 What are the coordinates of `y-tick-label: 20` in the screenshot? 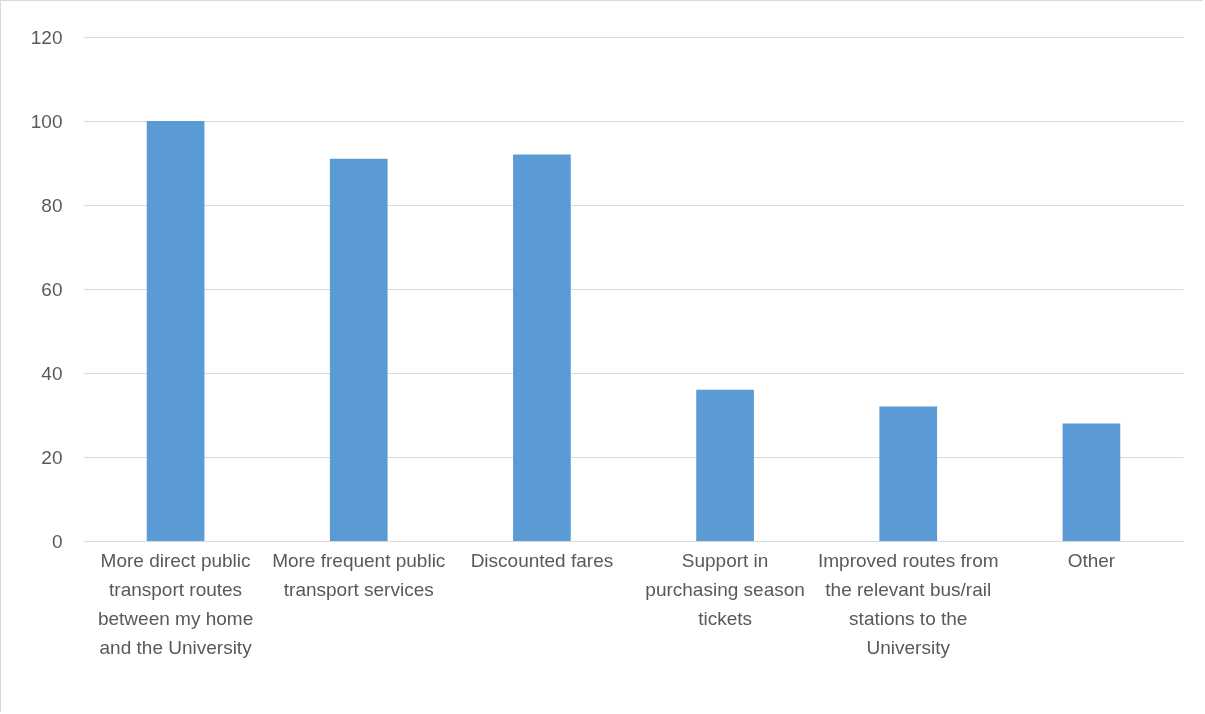 It's located at (52, 457).